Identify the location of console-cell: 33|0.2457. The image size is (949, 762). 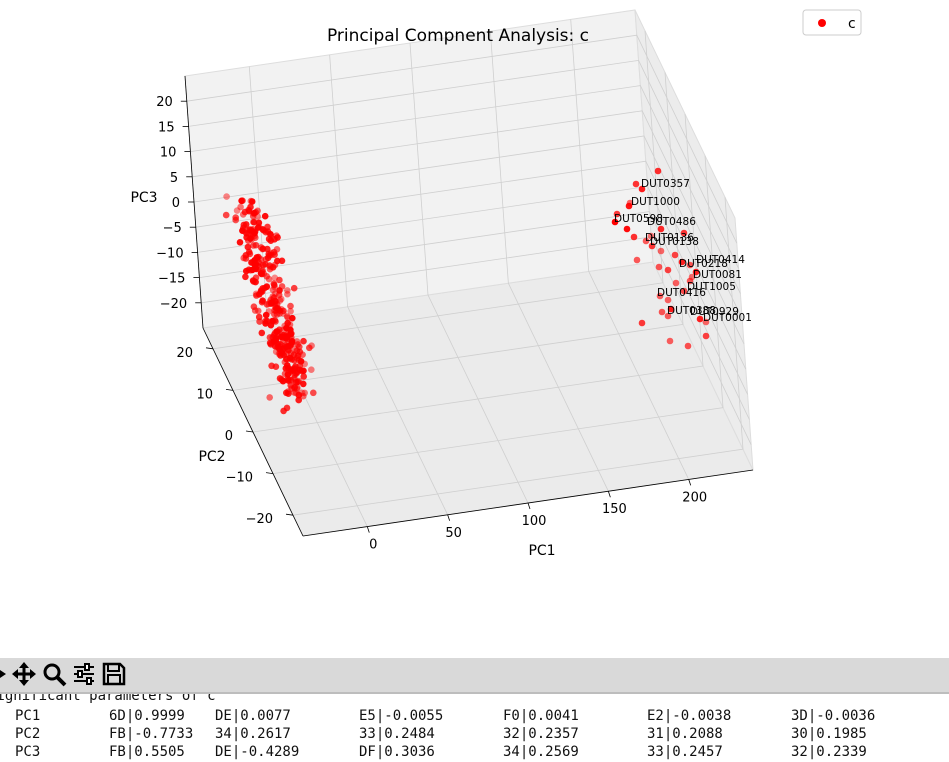
(685, 752).